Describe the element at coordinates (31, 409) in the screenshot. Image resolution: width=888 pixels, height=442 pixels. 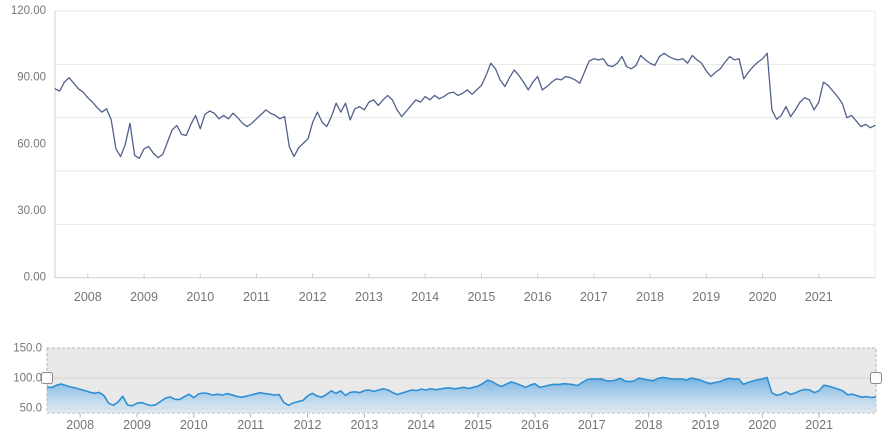
I see `navigator-y-tick-label: 50.0` at that location.